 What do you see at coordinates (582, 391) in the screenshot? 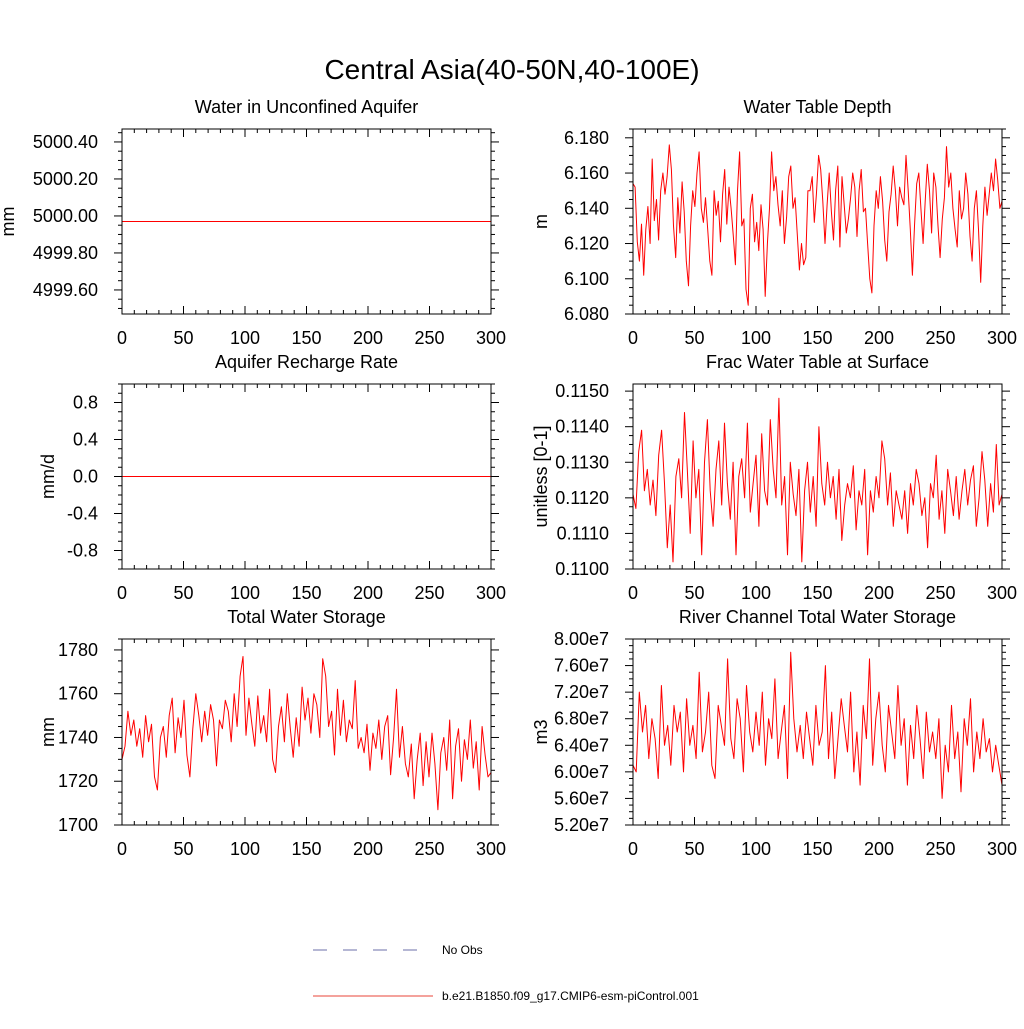
I see `y-tick-label: 0.1150` at bounding box center [582, 391].